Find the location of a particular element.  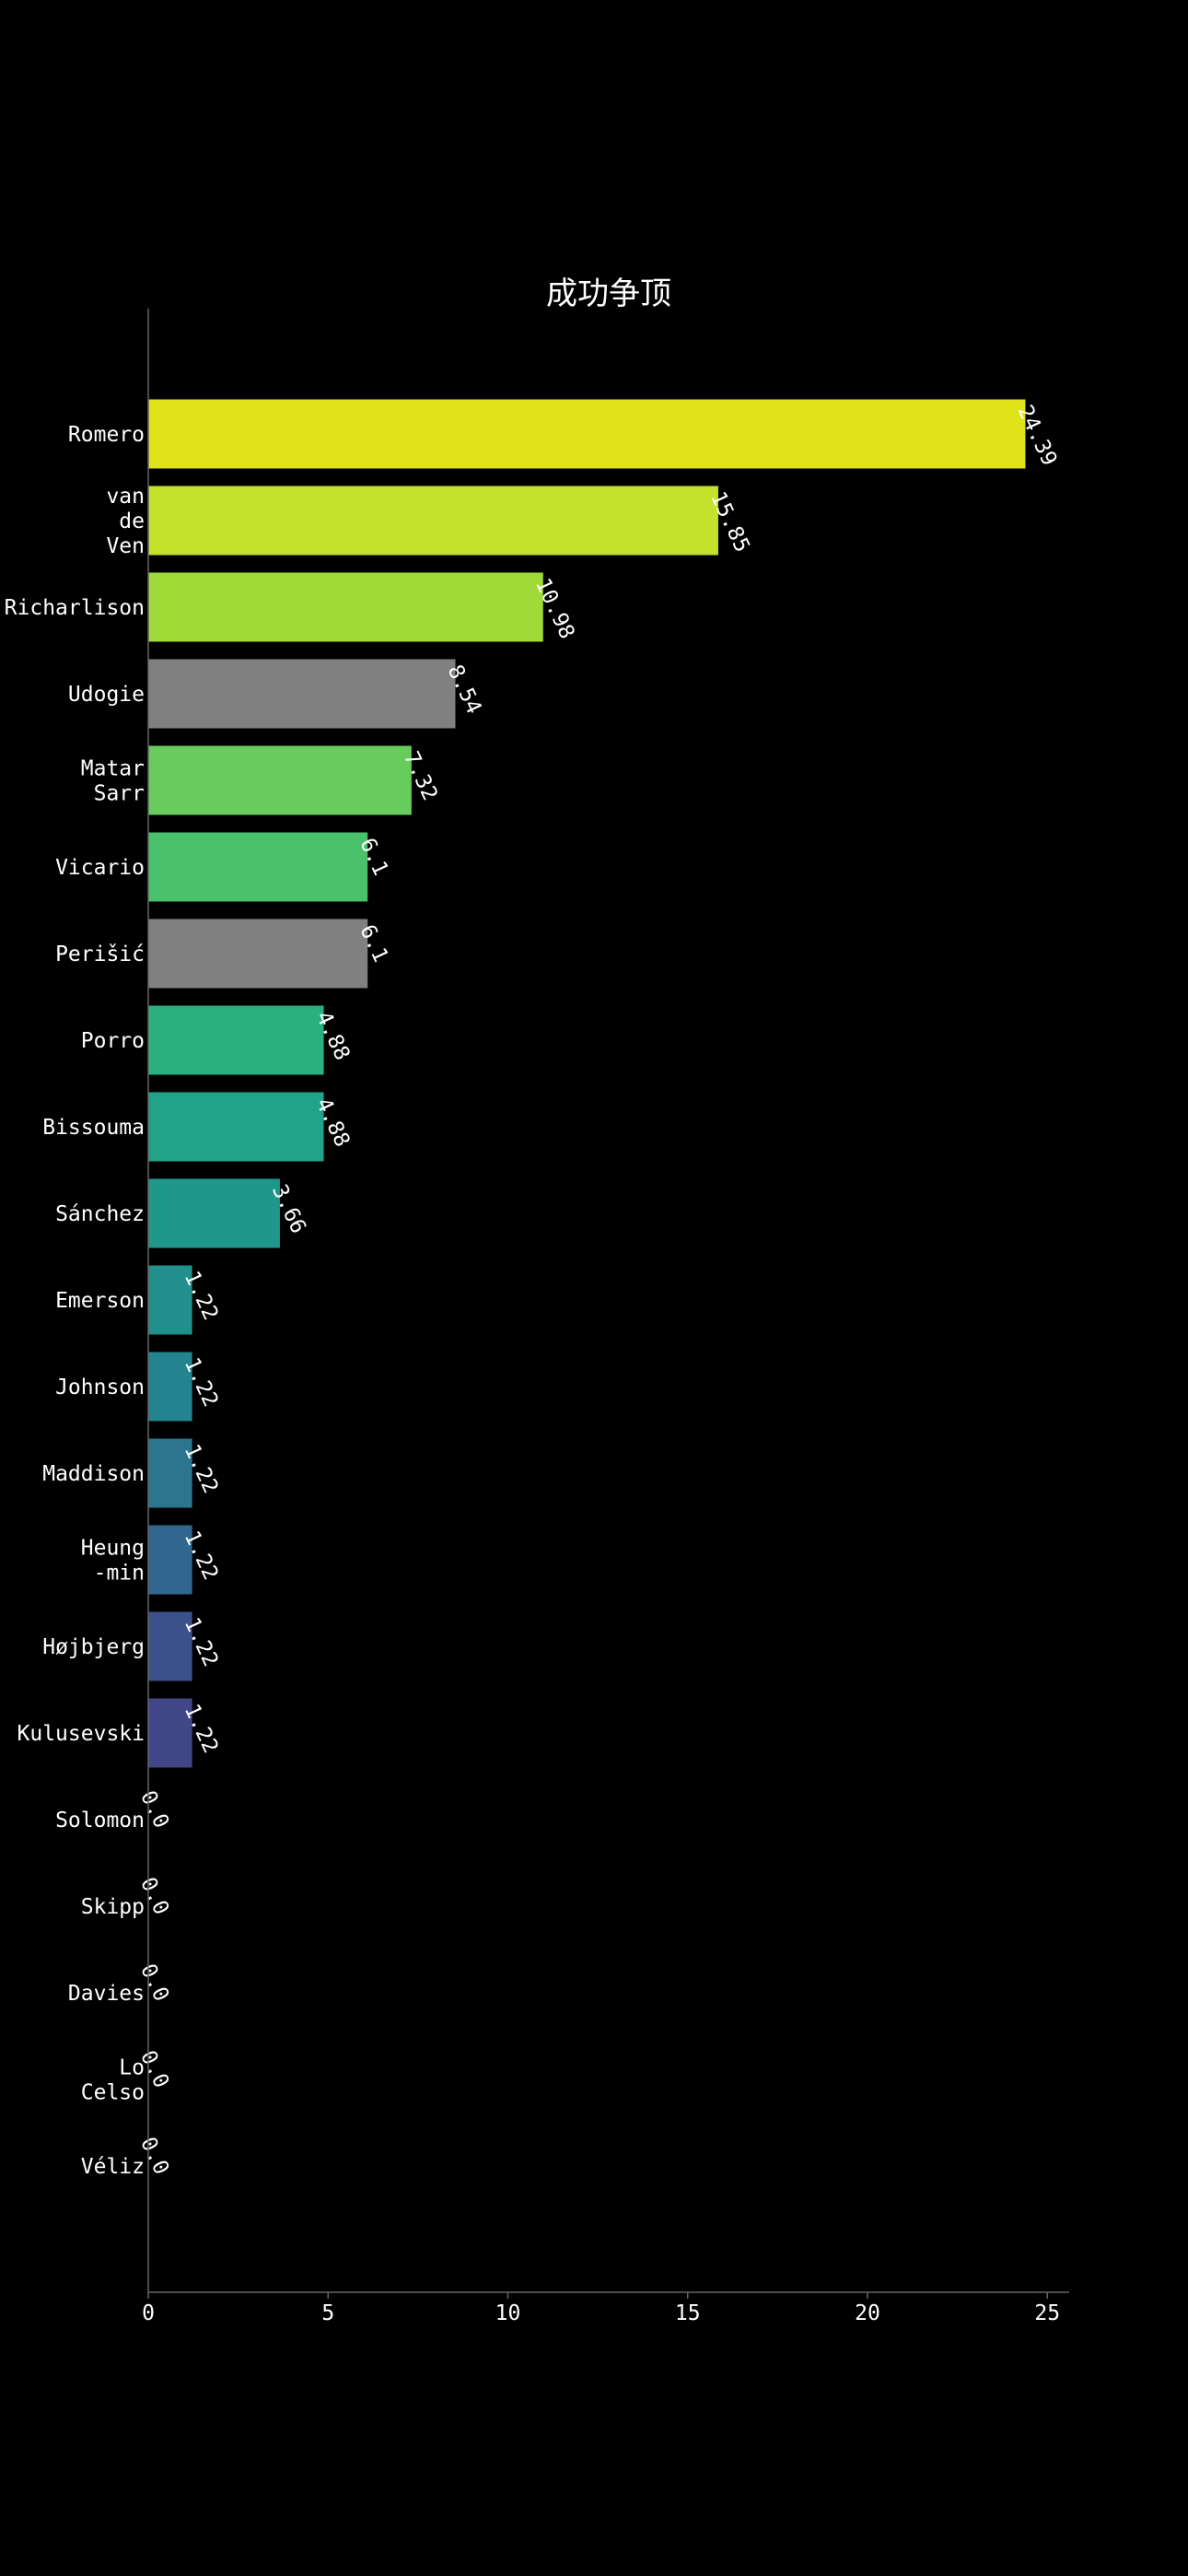

x-tick-label: 15 is located at coordinates (688, 2313).